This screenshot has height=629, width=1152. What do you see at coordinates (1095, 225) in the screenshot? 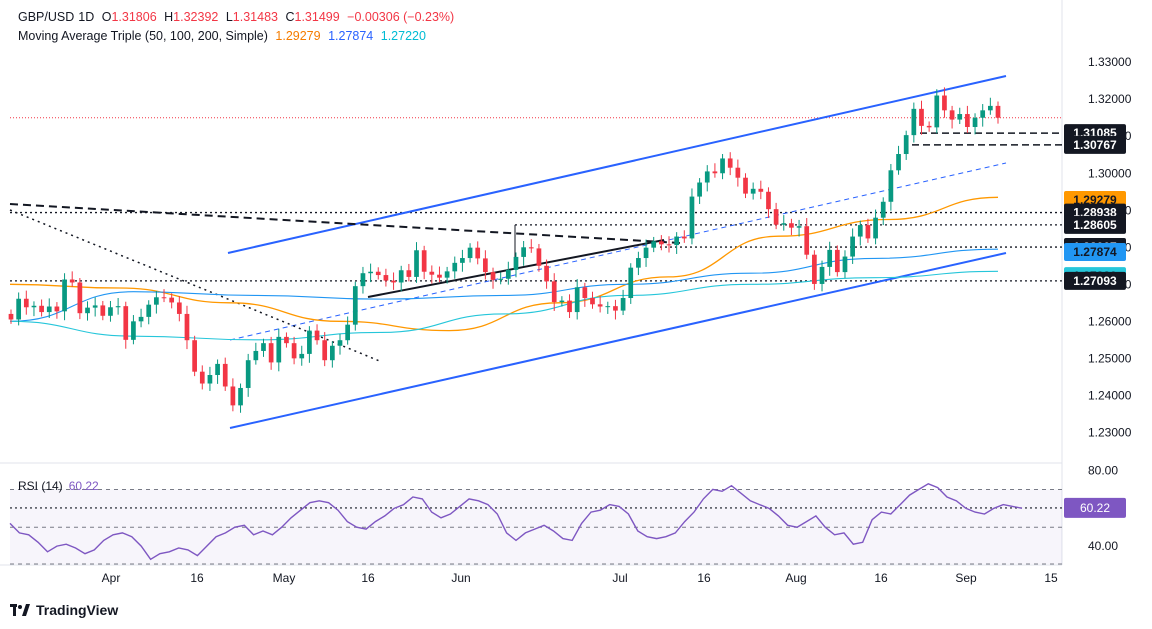
I see `price-badge-label: 1.28605` at bounding box center [1095, 225].